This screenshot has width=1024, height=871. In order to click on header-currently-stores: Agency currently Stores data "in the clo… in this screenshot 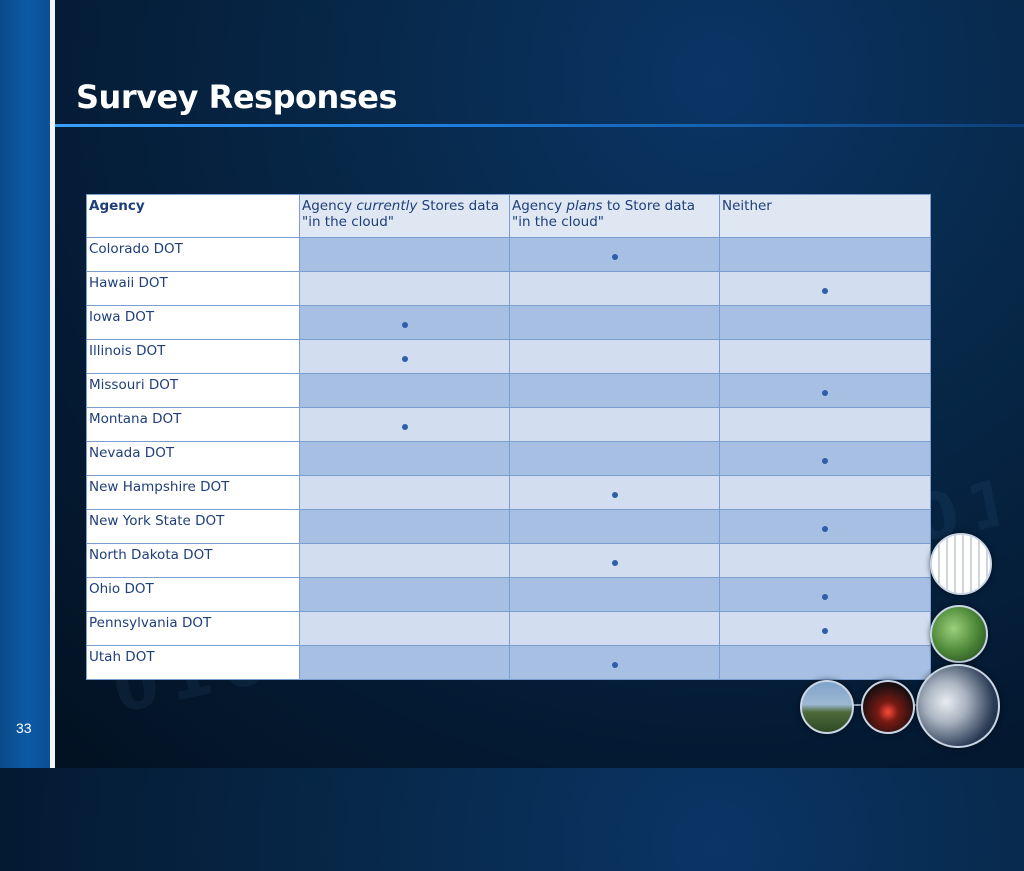, I will do `click(404, 216)`.